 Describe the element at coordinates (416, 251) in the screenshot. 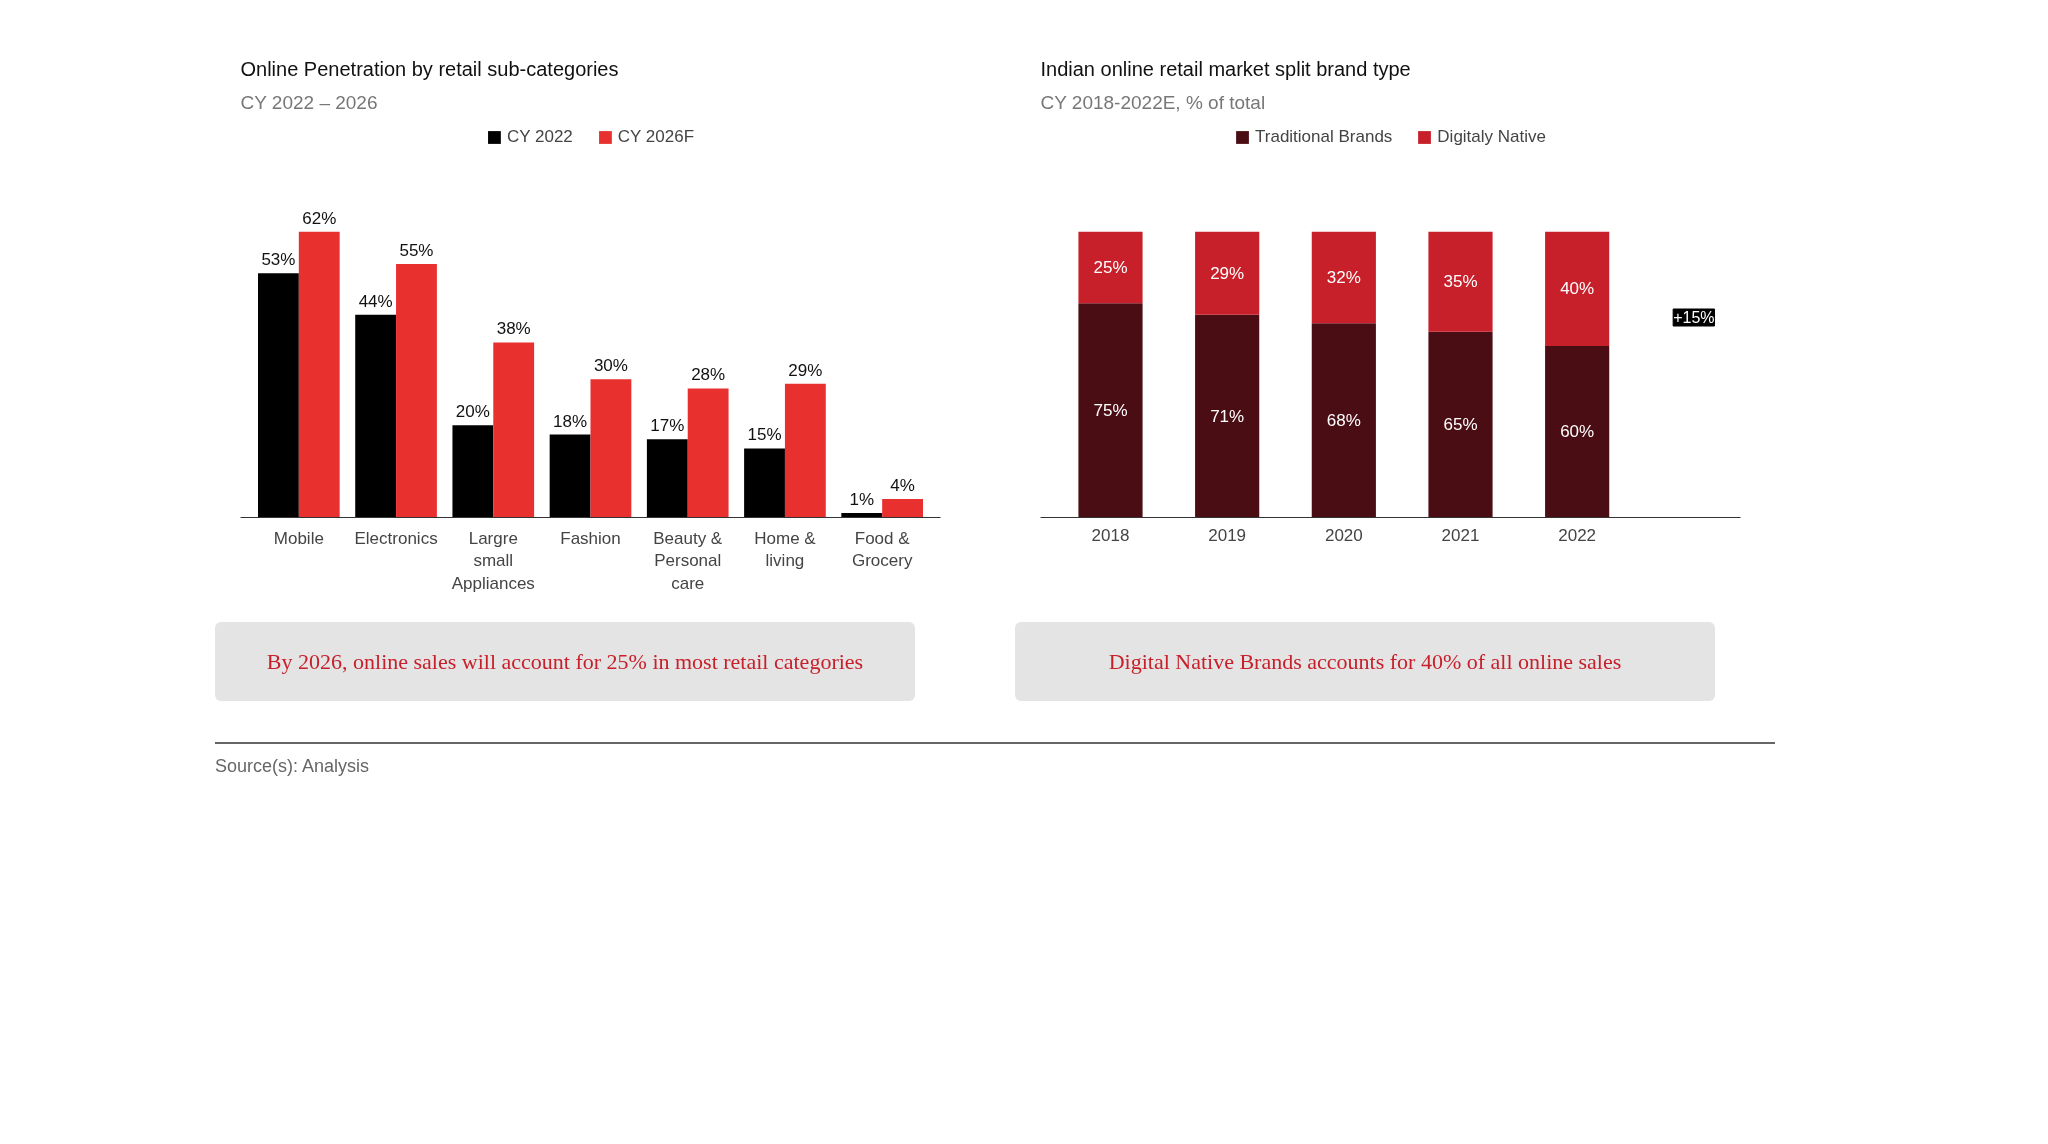

I see `data-label: 55%` at that location.